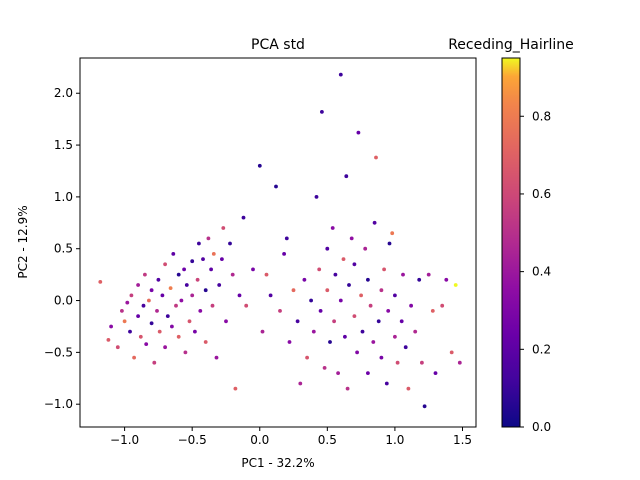 The width and height of the screenshot is (640, 480). Describe the element at coordinates (63, 197) in the screenshot. I see `y-tick-label: 1.0` at that location.